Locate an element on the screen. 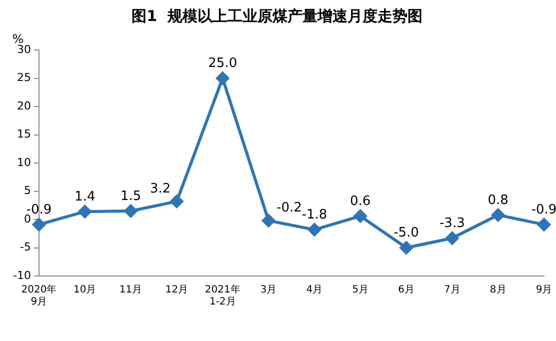  y-tick-label: 20 is located at coordinates (23, 105).